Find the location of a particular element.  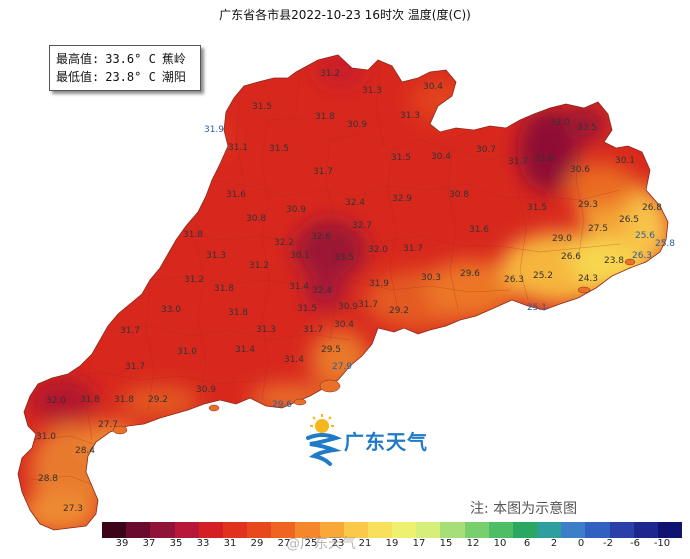

colorbar-tick-label: -2 is located at coordinates (608, 543).